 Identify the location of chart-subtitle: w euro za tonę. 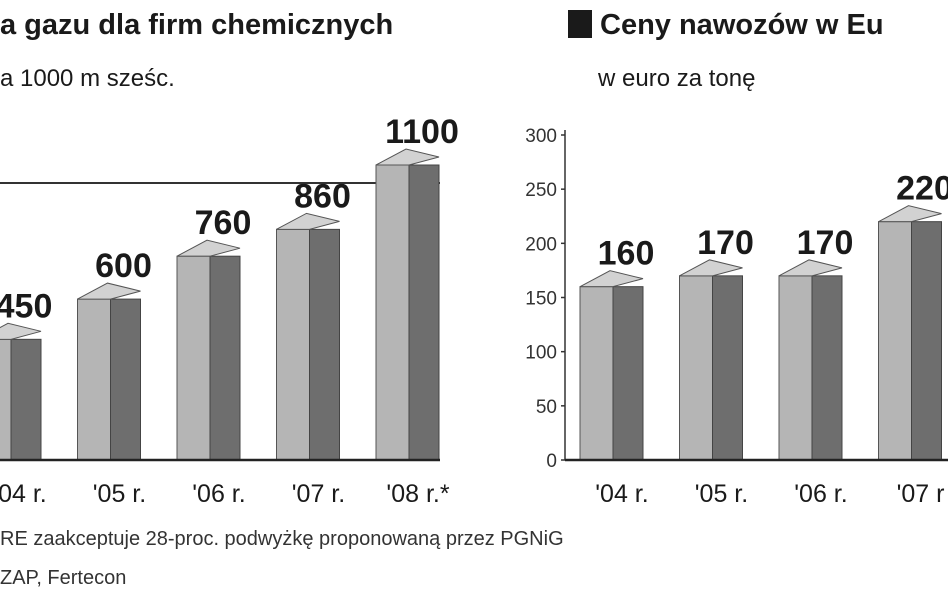
(676, 78).